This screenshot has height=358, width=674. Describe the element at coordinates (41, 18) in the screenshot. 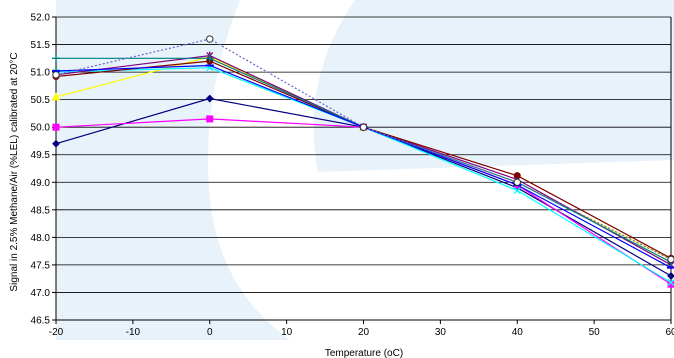

I see `y-tick-label: 52.0` at that location.